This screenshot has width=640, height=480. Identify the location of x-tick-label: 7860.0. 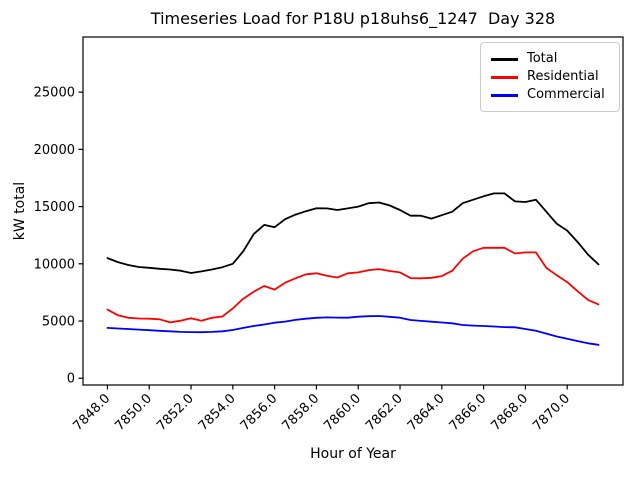
(342, 412).